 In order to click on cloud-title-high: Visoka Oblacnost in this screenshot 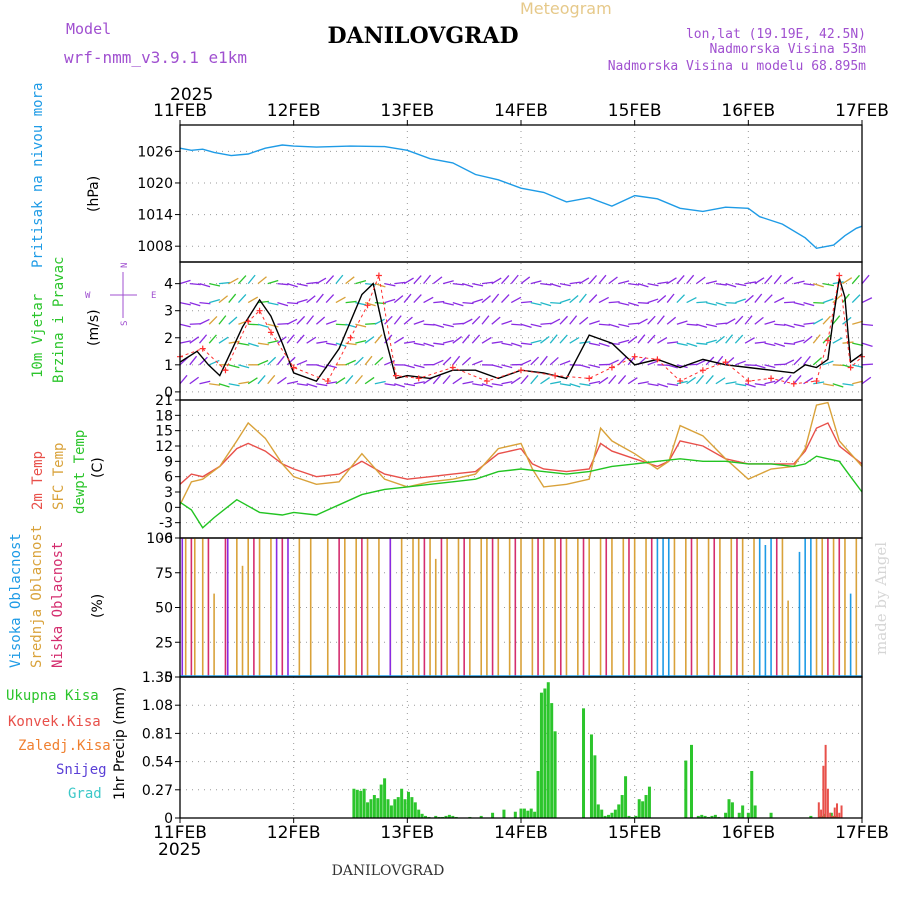, I will do `click(16, 600)`.